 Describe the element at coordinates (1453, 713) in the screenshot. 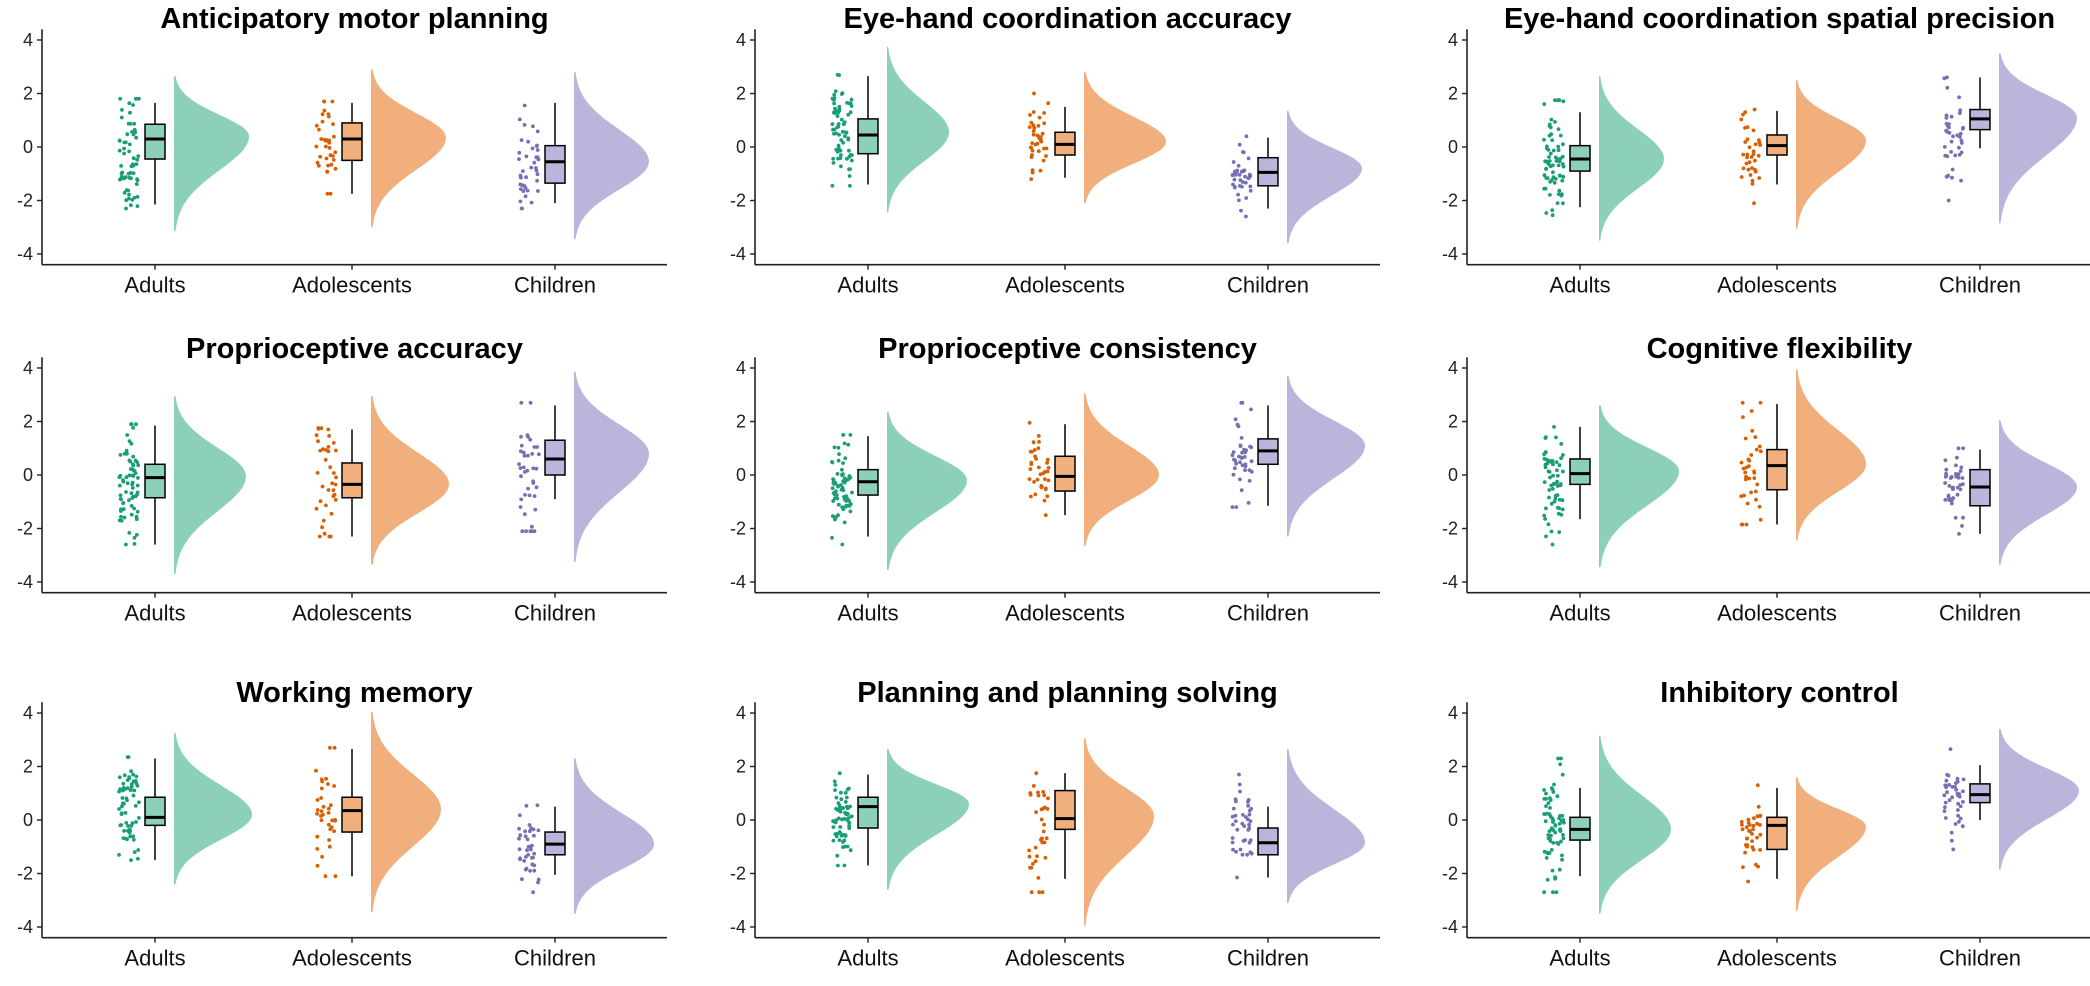

I see `y-tick-label: 4` at that location.